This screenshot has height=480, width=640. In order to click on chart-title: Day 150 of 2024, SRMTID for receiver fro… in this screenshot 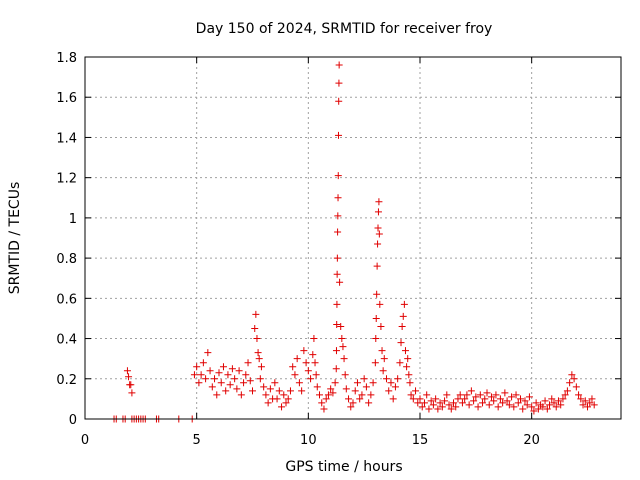, I will do `click(344, 29)`.